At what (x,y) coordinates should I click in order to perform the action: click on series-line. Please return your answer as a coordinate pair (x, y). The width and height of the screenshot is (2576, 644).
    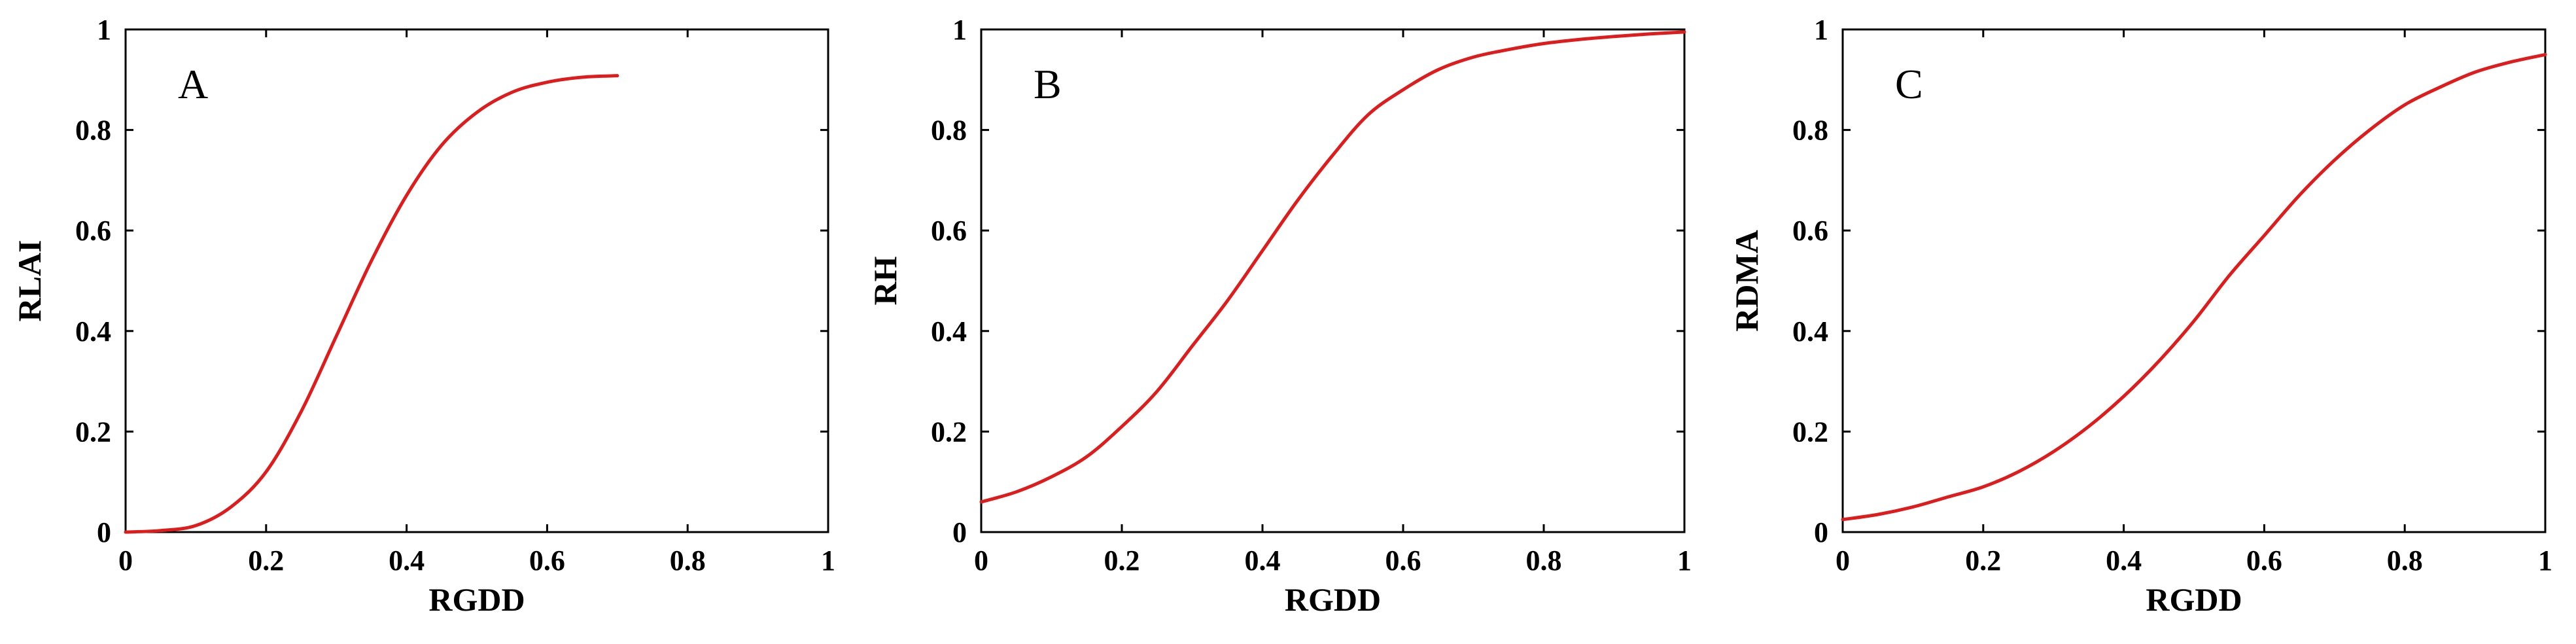
    Looking at the image, I should click on (371, 304).